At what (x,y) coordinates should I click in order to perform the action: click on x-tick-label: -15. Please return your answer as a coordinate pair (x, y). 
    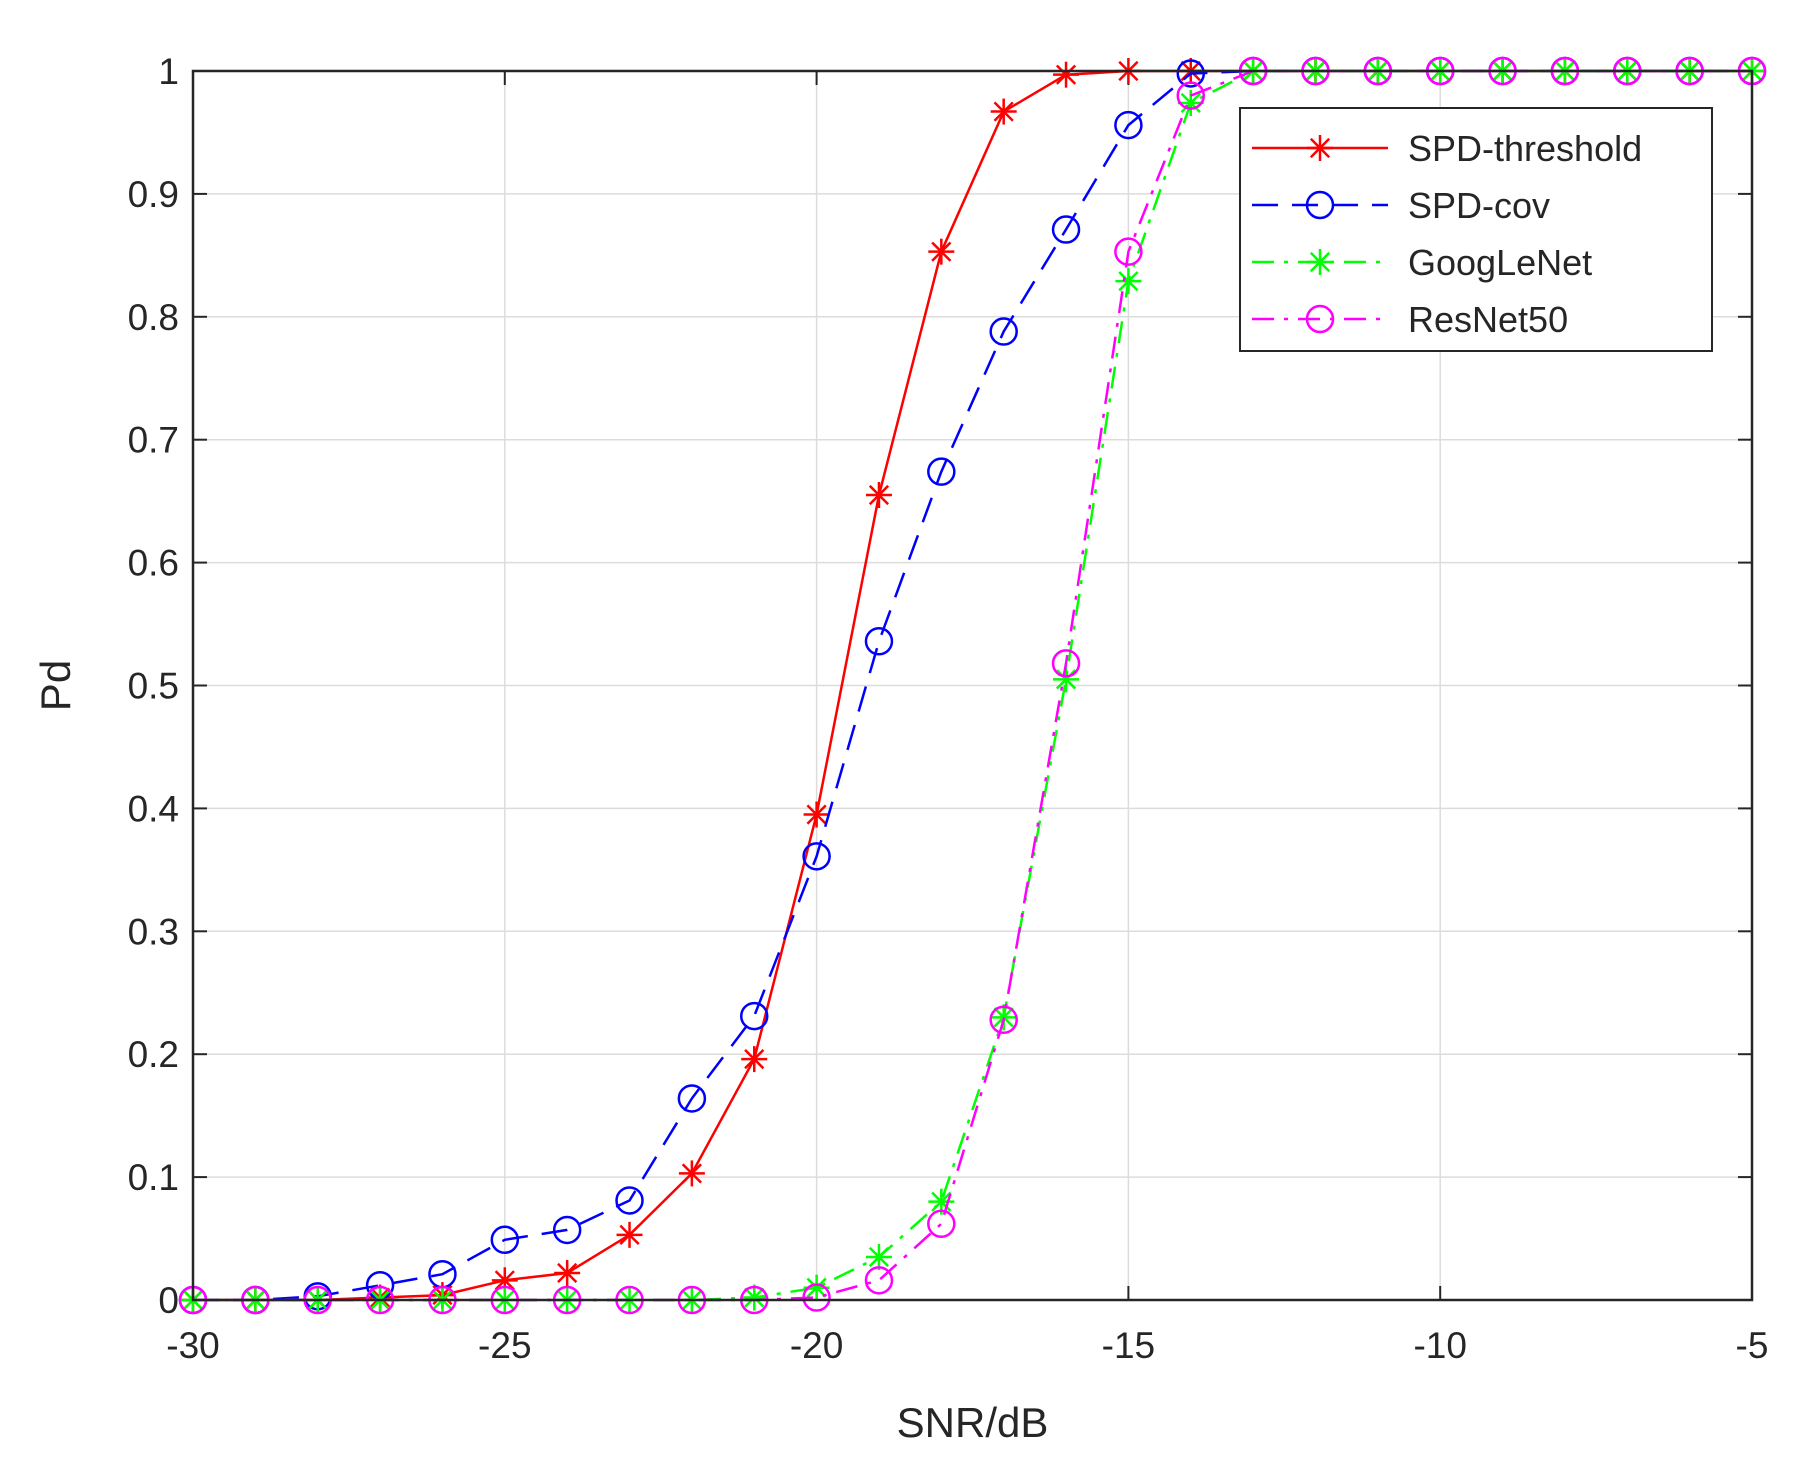
    Looking at the image, I should click on (1128, 1345).